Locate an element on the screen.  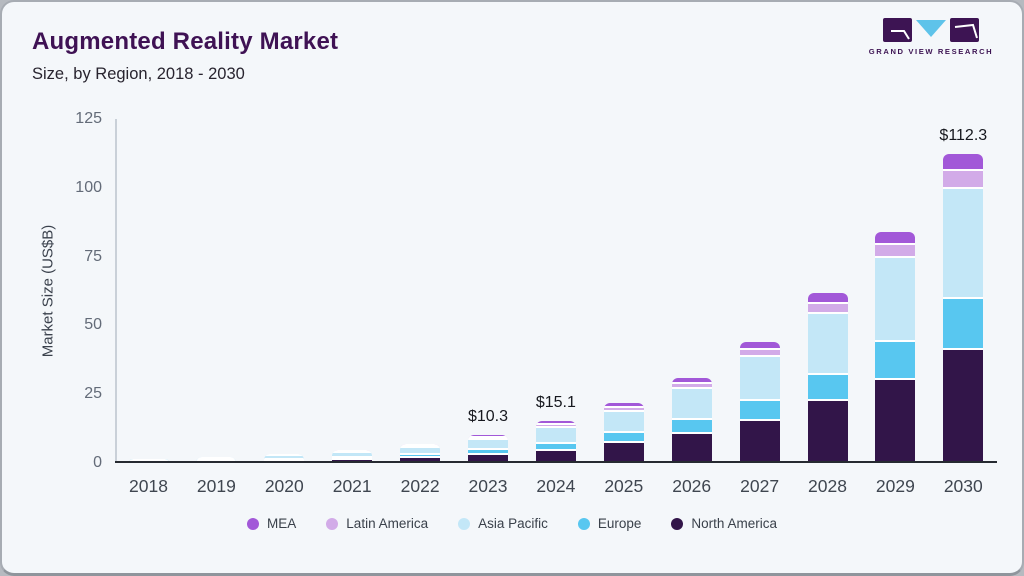
page-title: Augmented Reality Market is located at coordinates (185, 41).